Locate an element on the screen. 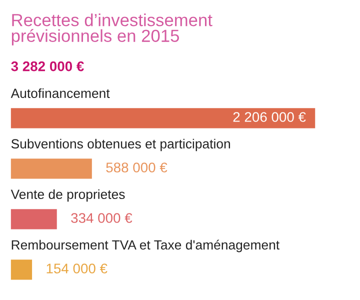 Image resolution: width=360 pixels, height=300 pixels. data-label: 154 000 € is located at coordinates (77, 269).